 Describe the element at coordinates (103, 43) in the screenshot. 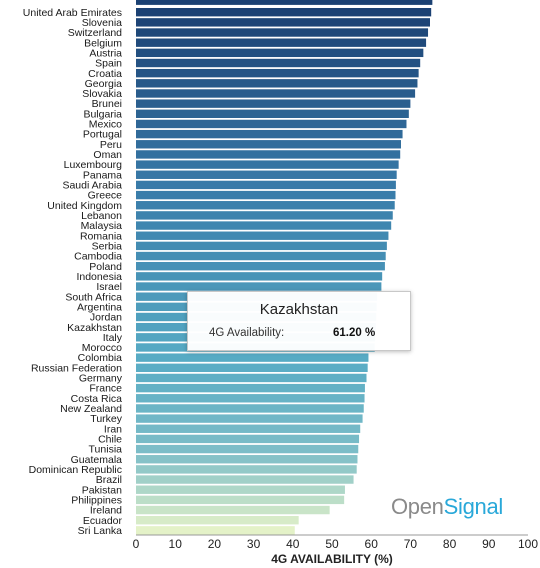

I see `category-label: Belgium` at that location.